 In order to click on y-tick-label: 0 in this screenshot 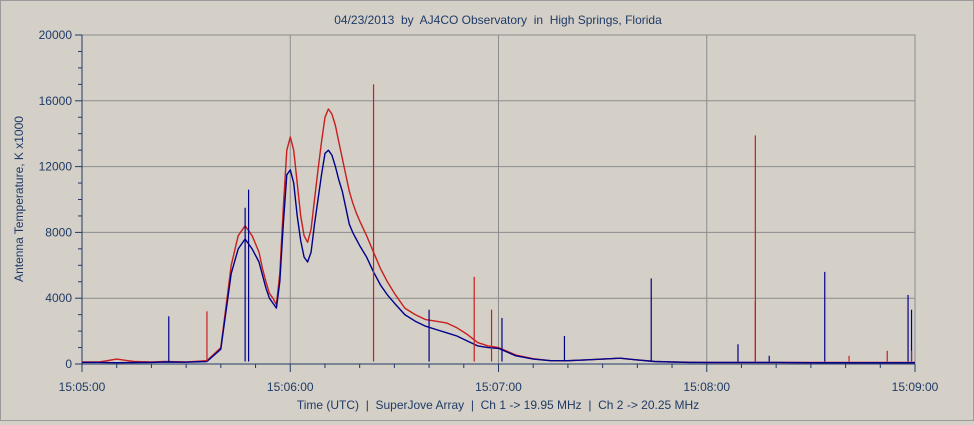, I will do `click(68, 364)`.